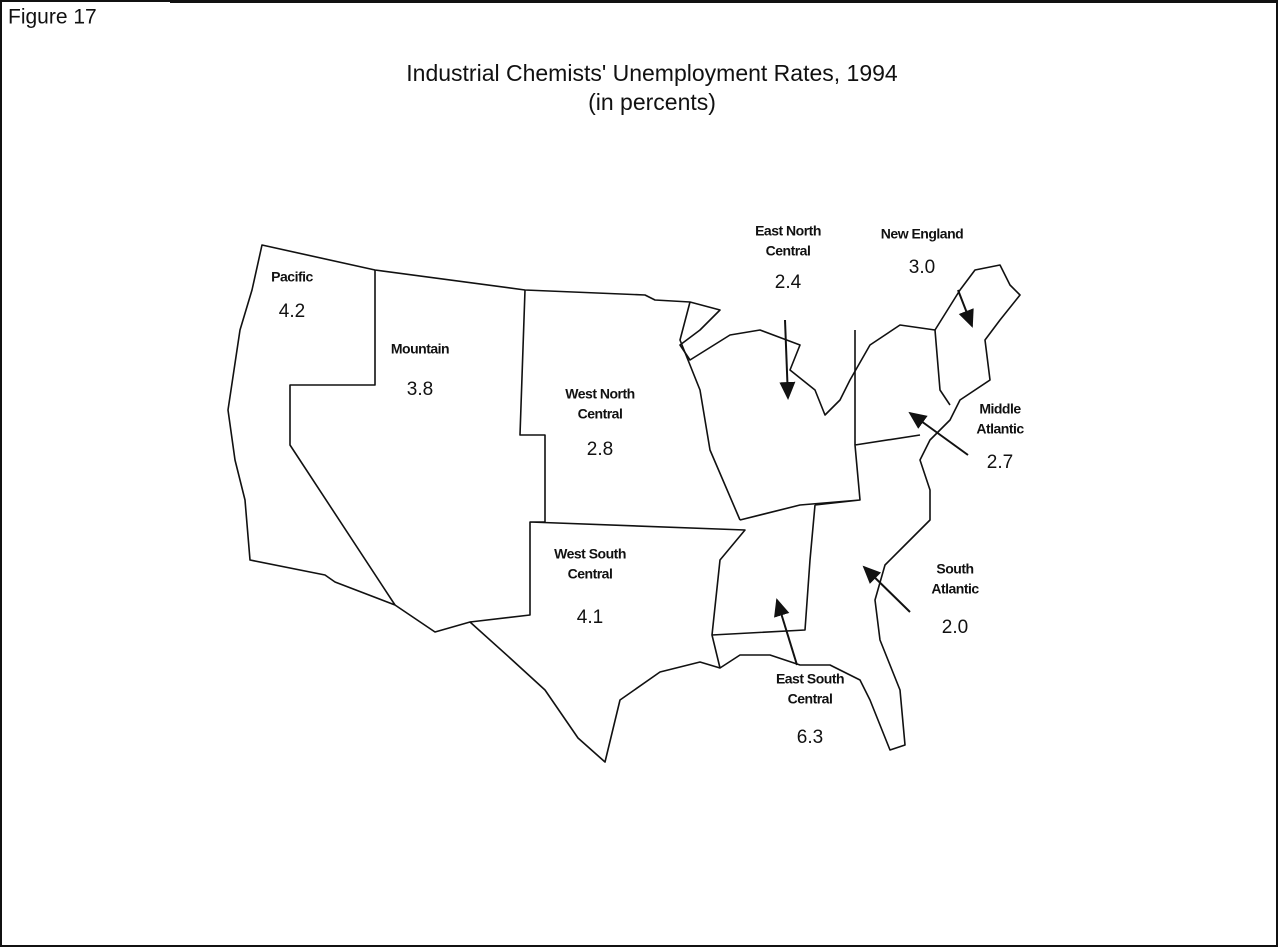 The image size is (1279, 948). What do you see at coordinates (922, 267) in the screenshot?
I see `region-value: 3.0` at bounding box center [922, 267].